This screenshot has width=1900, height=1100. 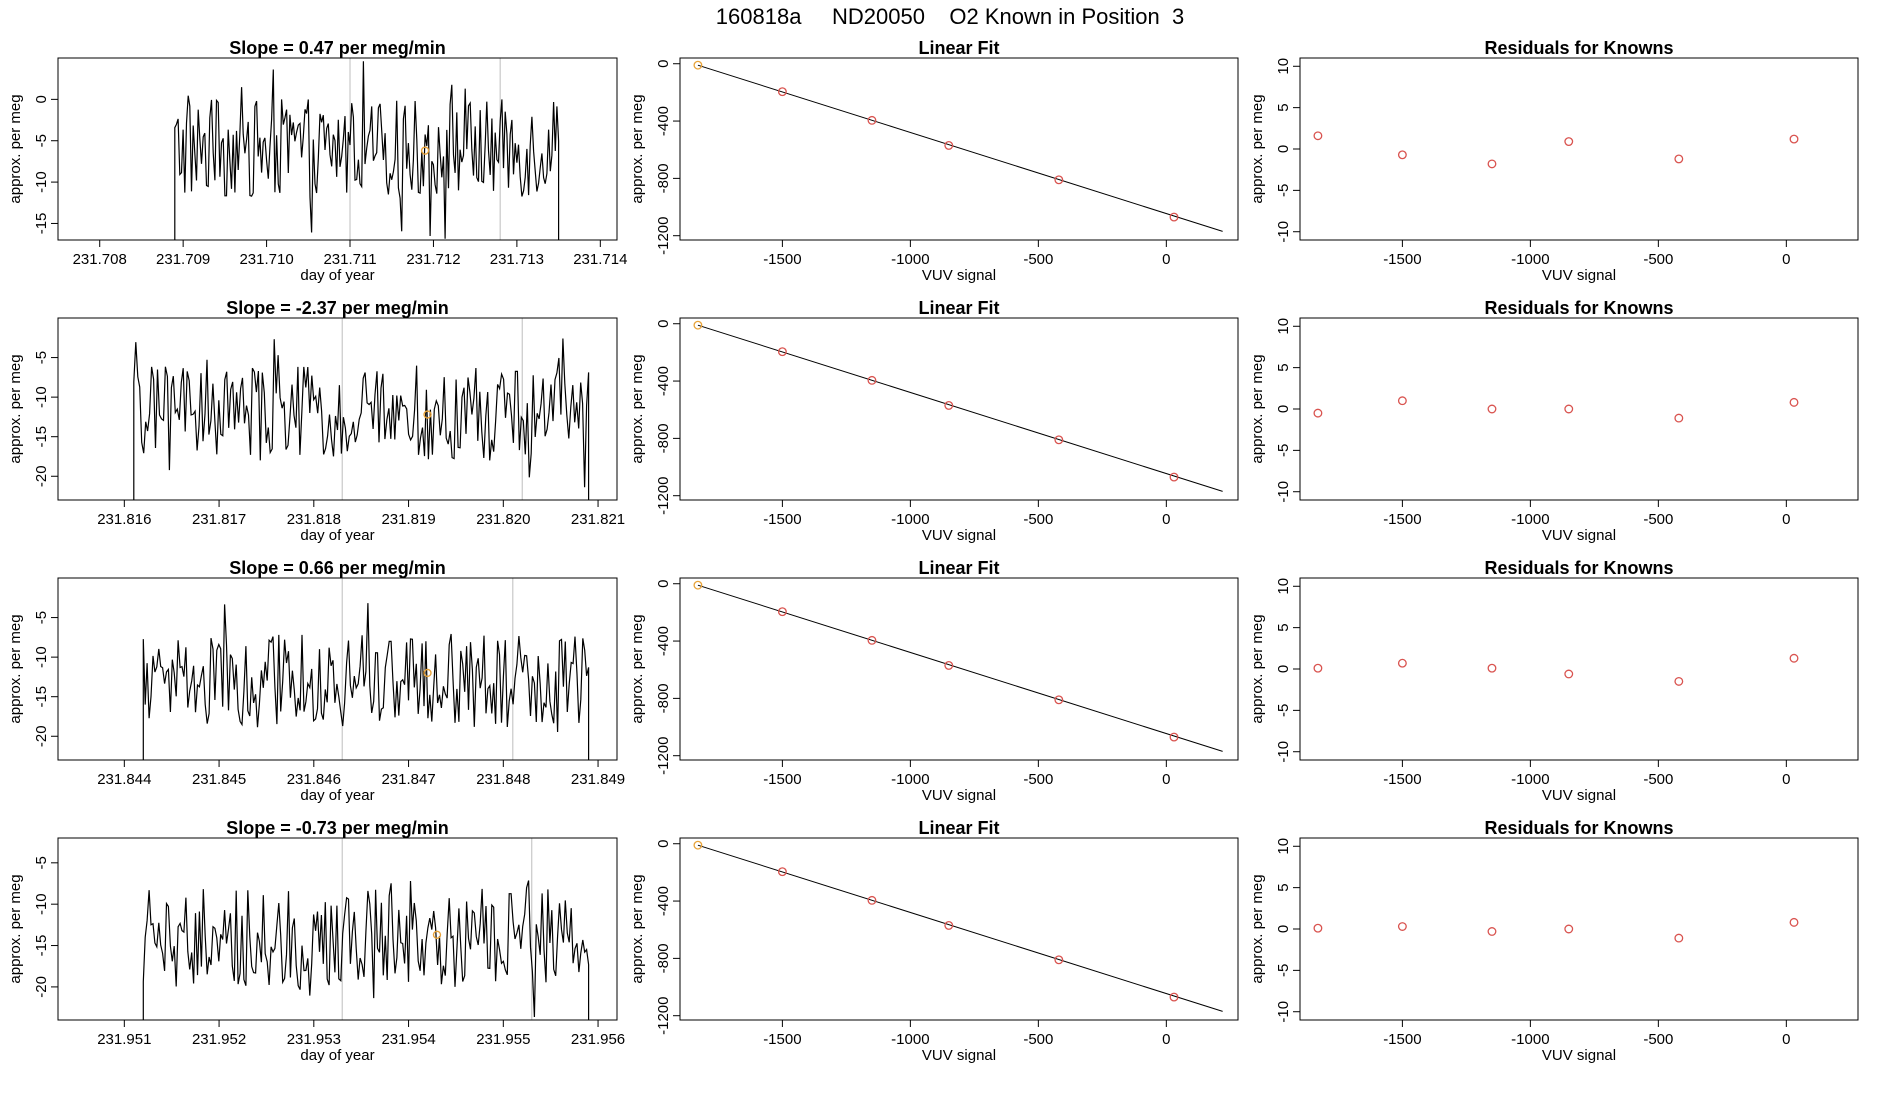 I want to click on x-tick-label: 231.712, so click(x=433, y=259).